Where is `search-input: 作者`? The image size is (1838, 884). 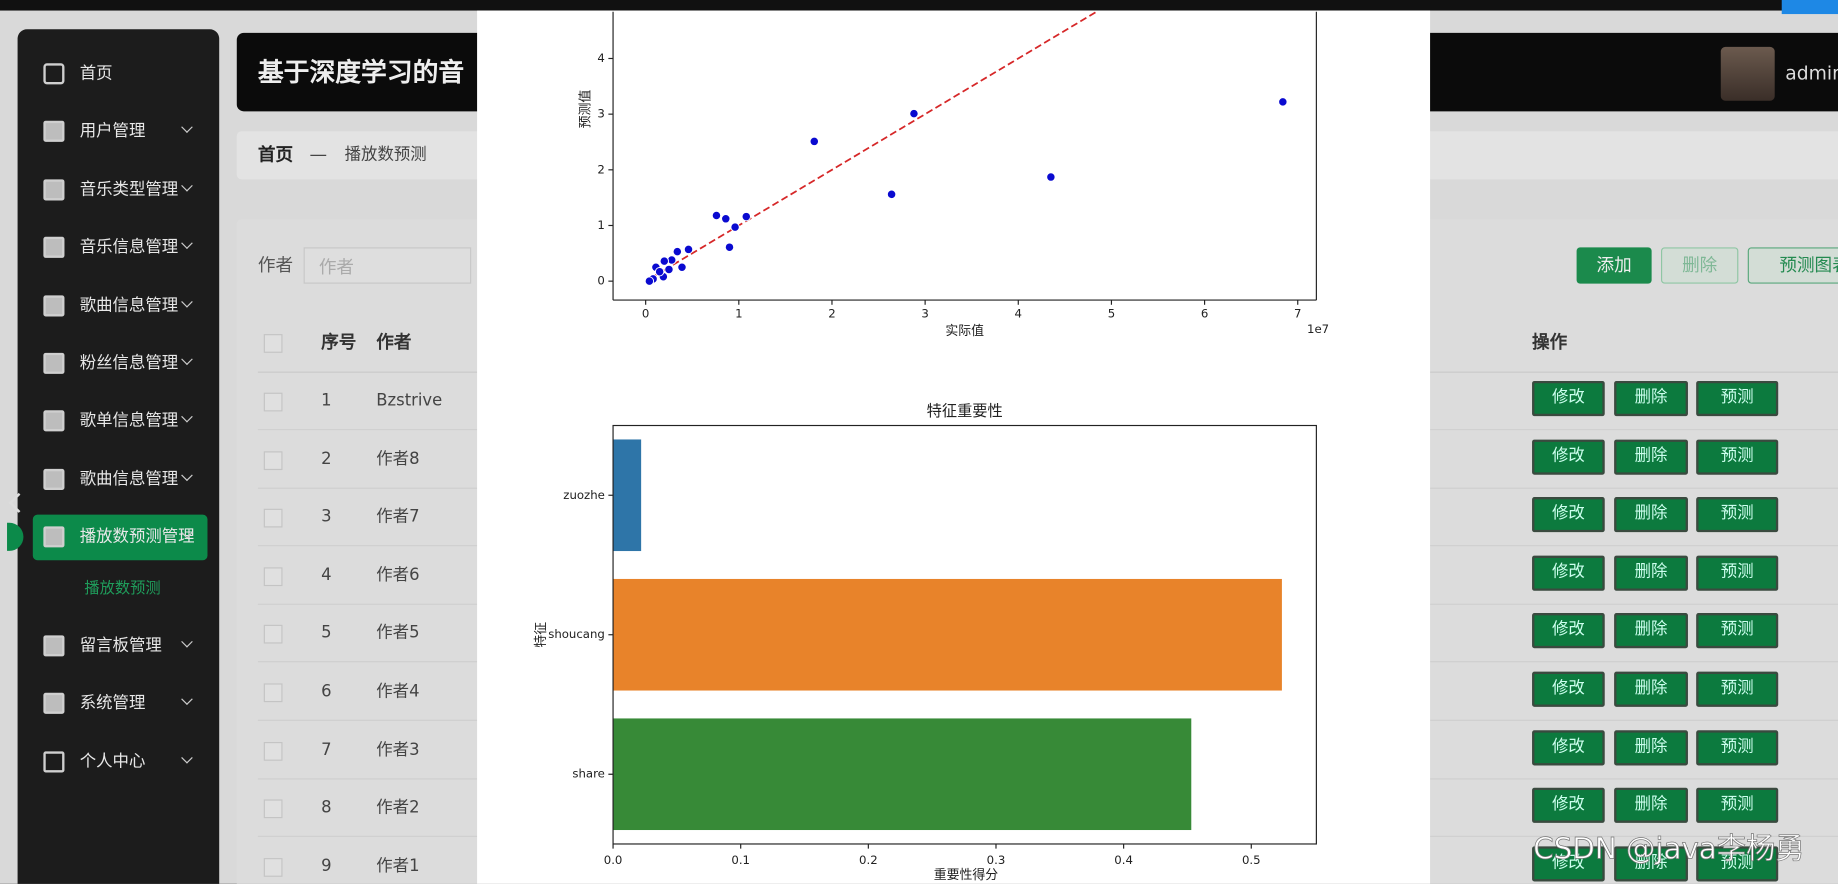
search-input: 作者 is located at coordinates (387, 265).